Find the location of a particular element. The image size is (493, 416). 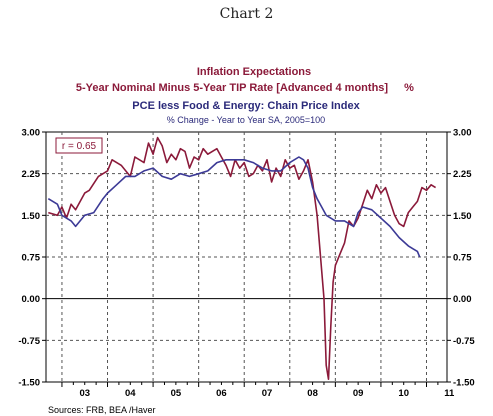

x-tick-label: 07 is located at coordinates (267, 393).